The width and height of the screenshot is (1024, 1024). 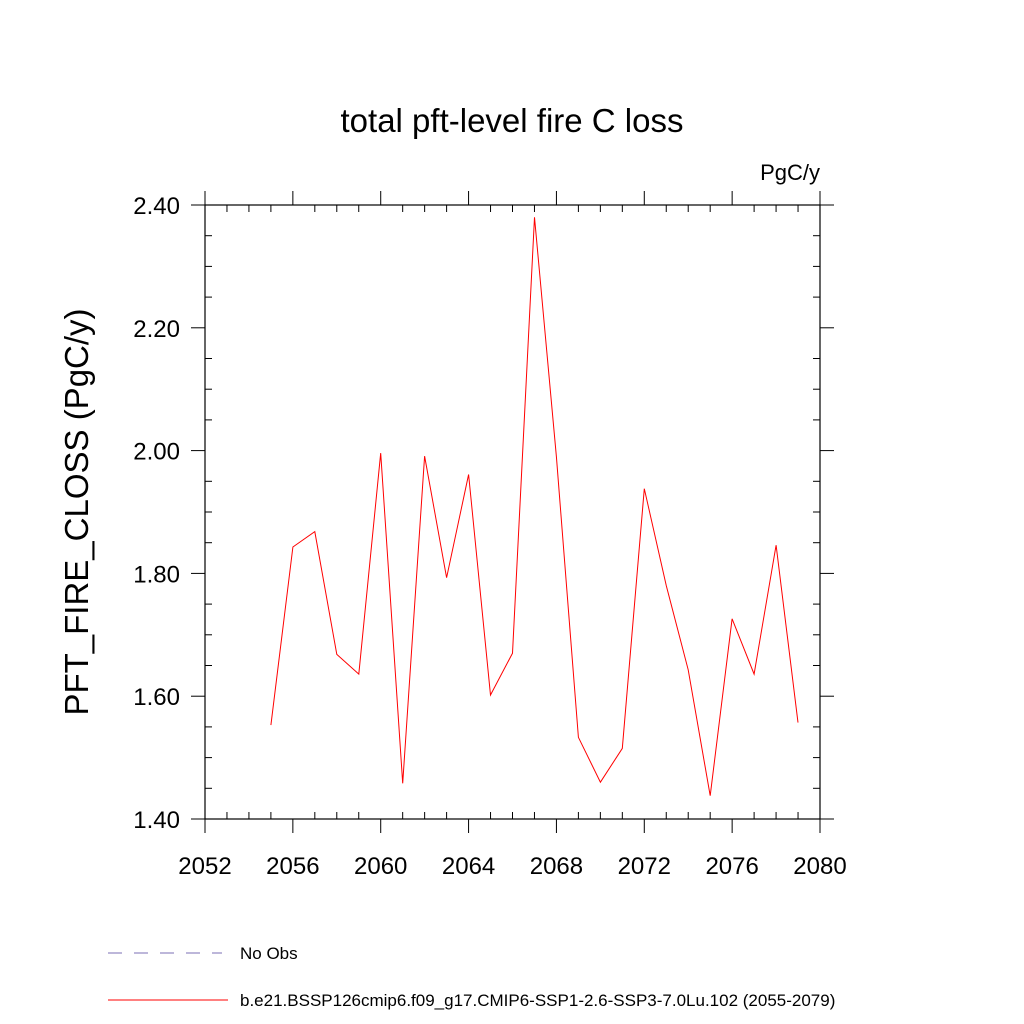 I want to click on y-tick-label: 1.40, so click(x=156, y=820).